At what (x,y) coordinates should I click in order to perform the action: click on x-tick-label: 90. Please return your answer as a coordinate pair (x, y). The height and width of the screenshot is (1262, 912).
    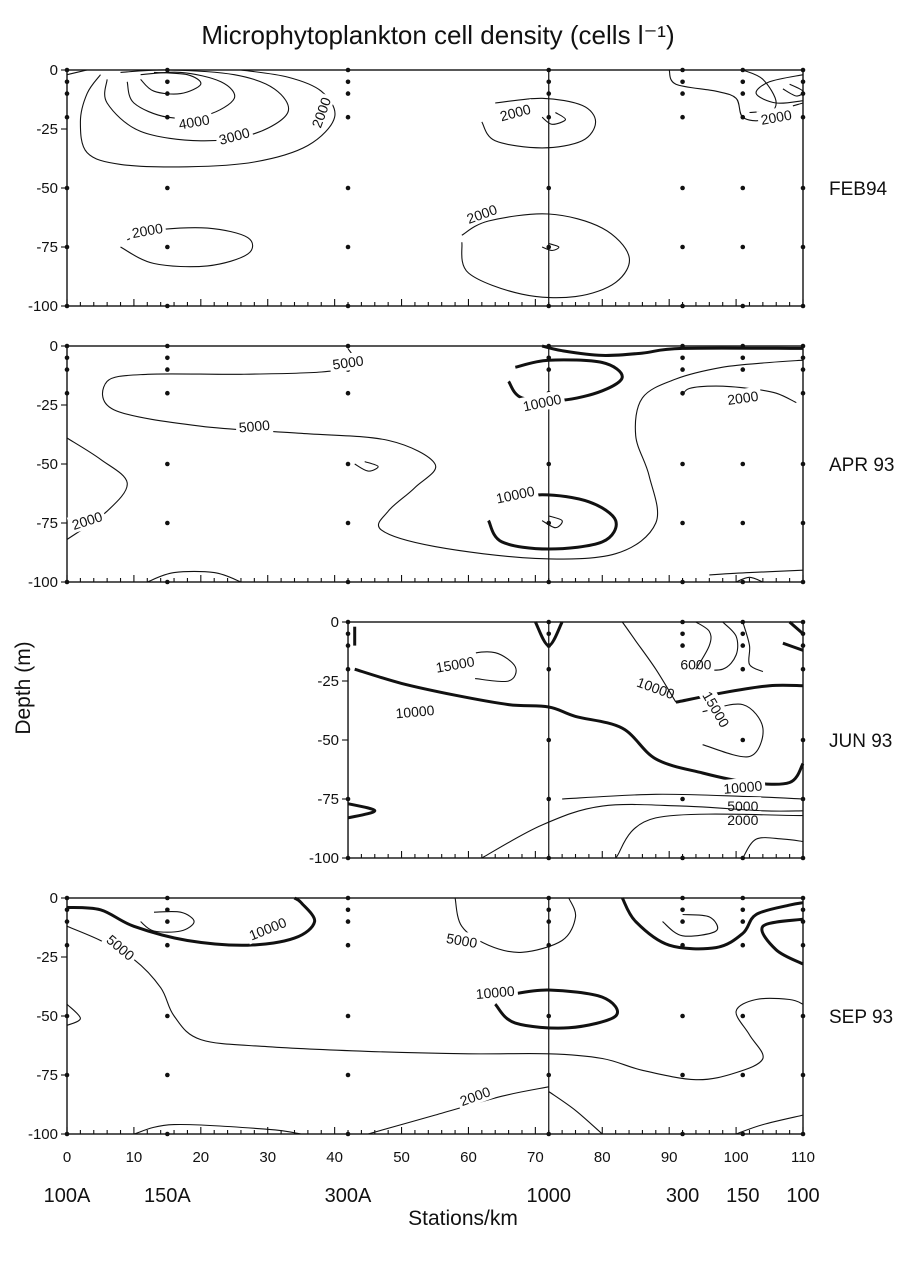
    Looking at the image, I should click on (669, 1157).